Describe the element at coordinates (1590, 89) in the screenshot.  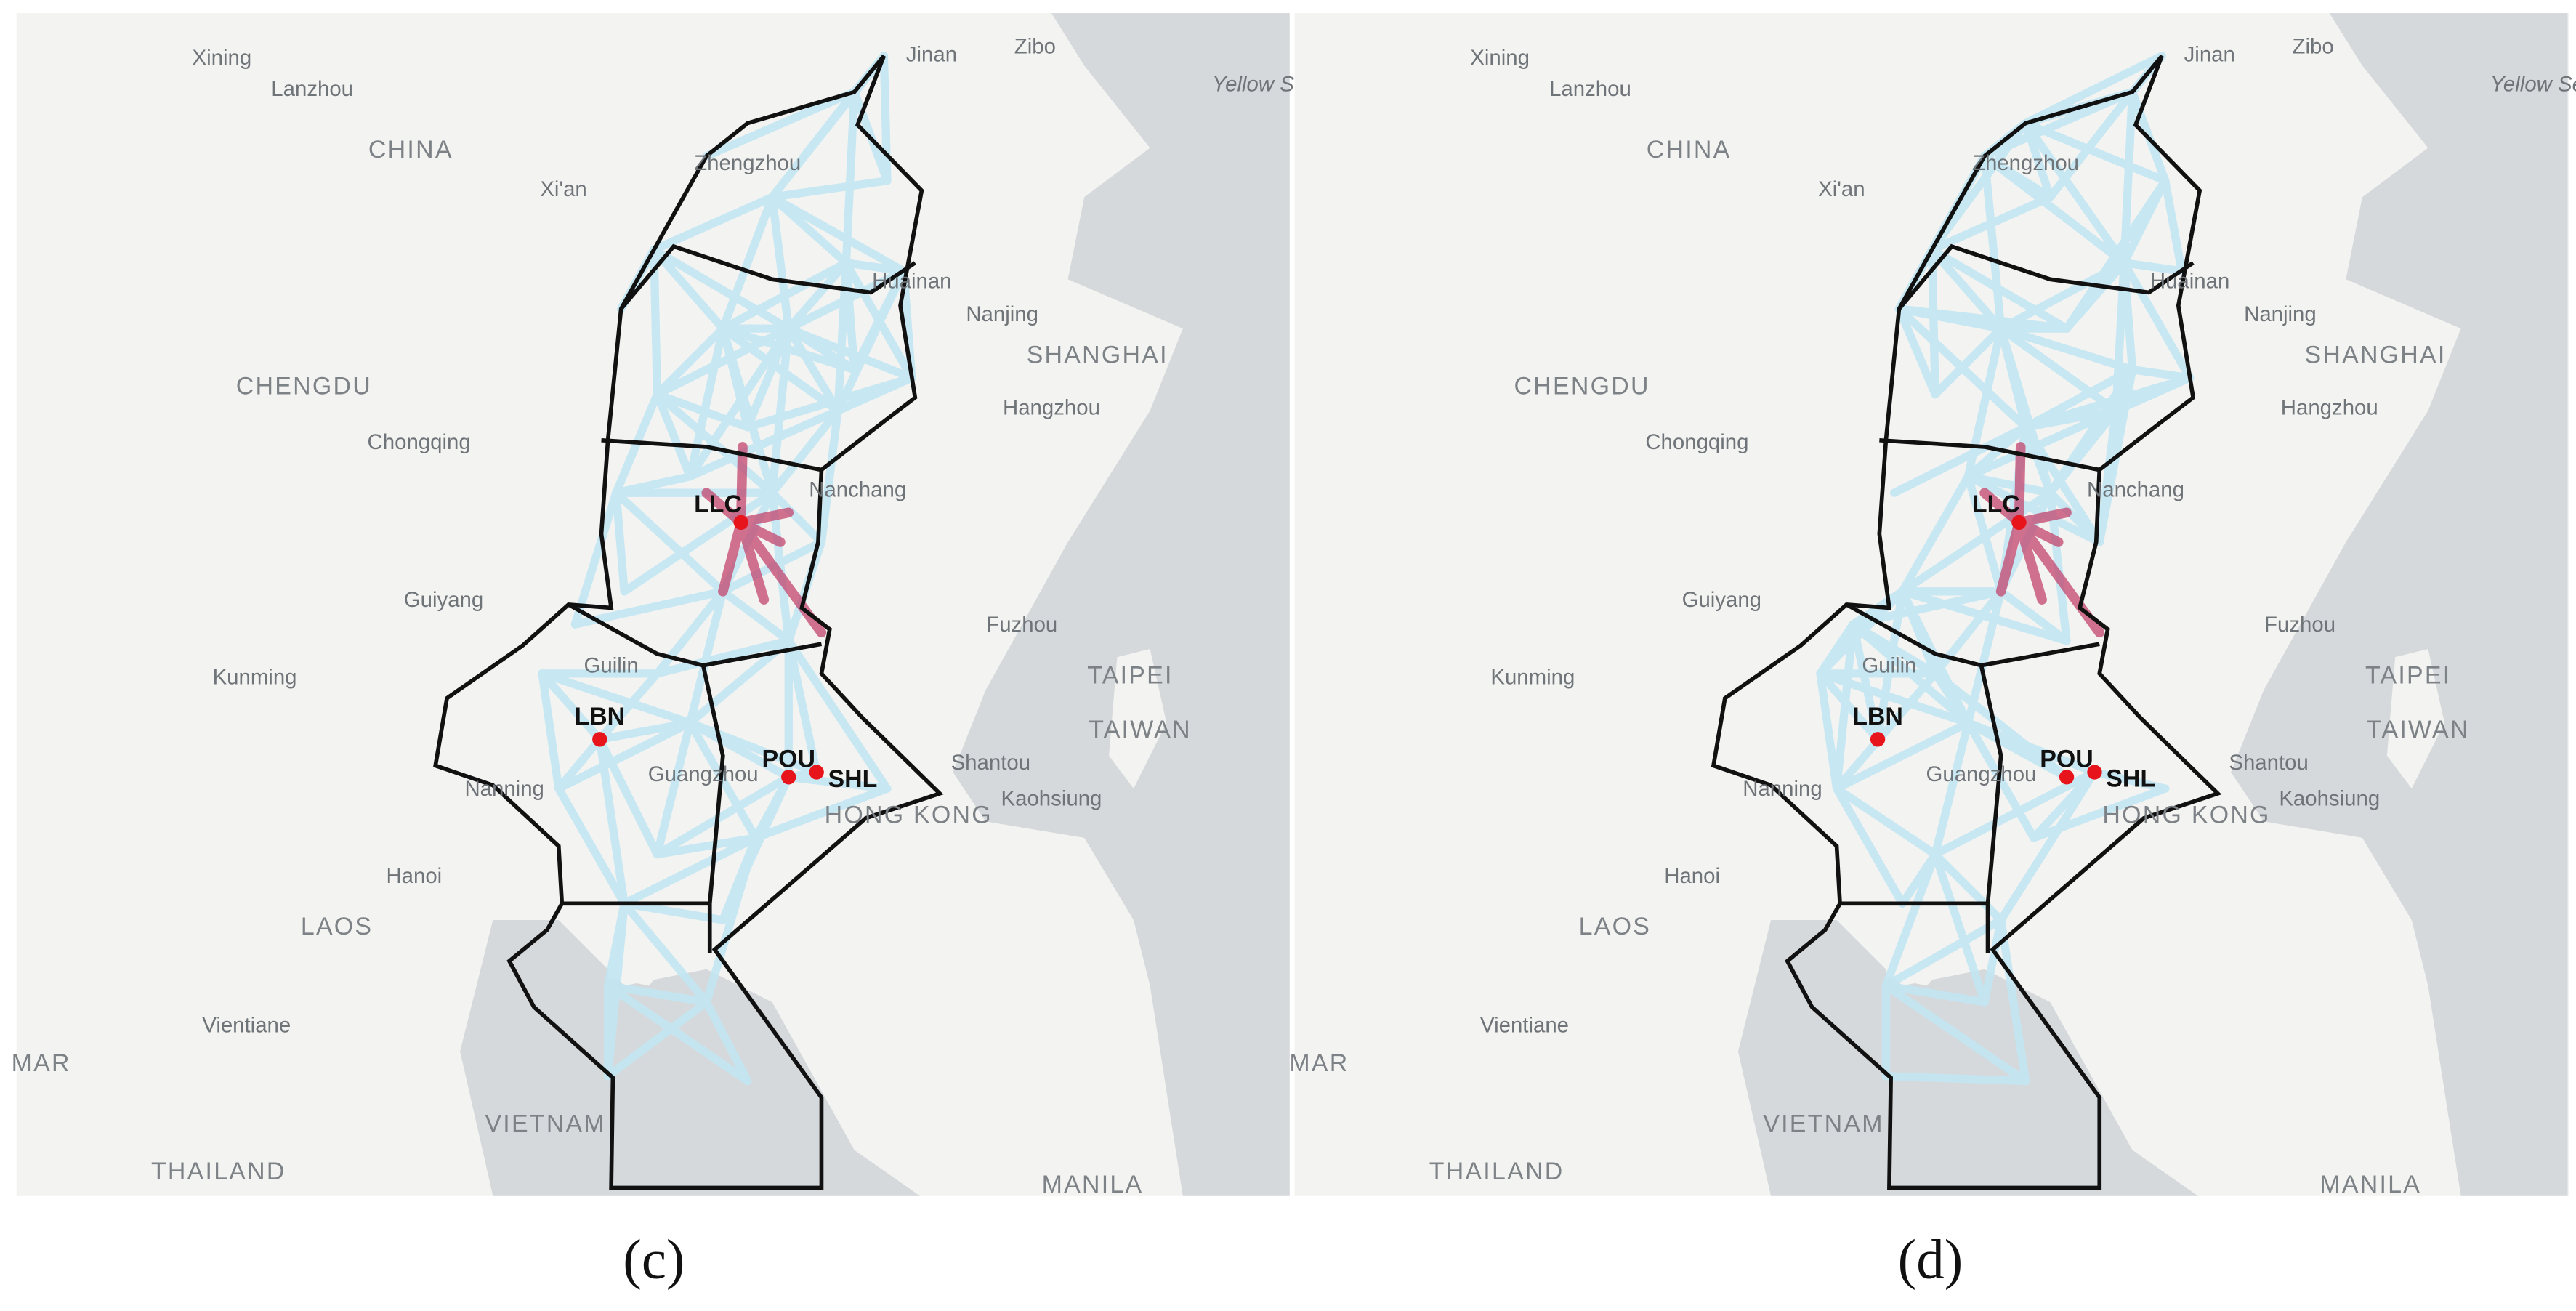
I see `place-label: Lanzhou` at that location.